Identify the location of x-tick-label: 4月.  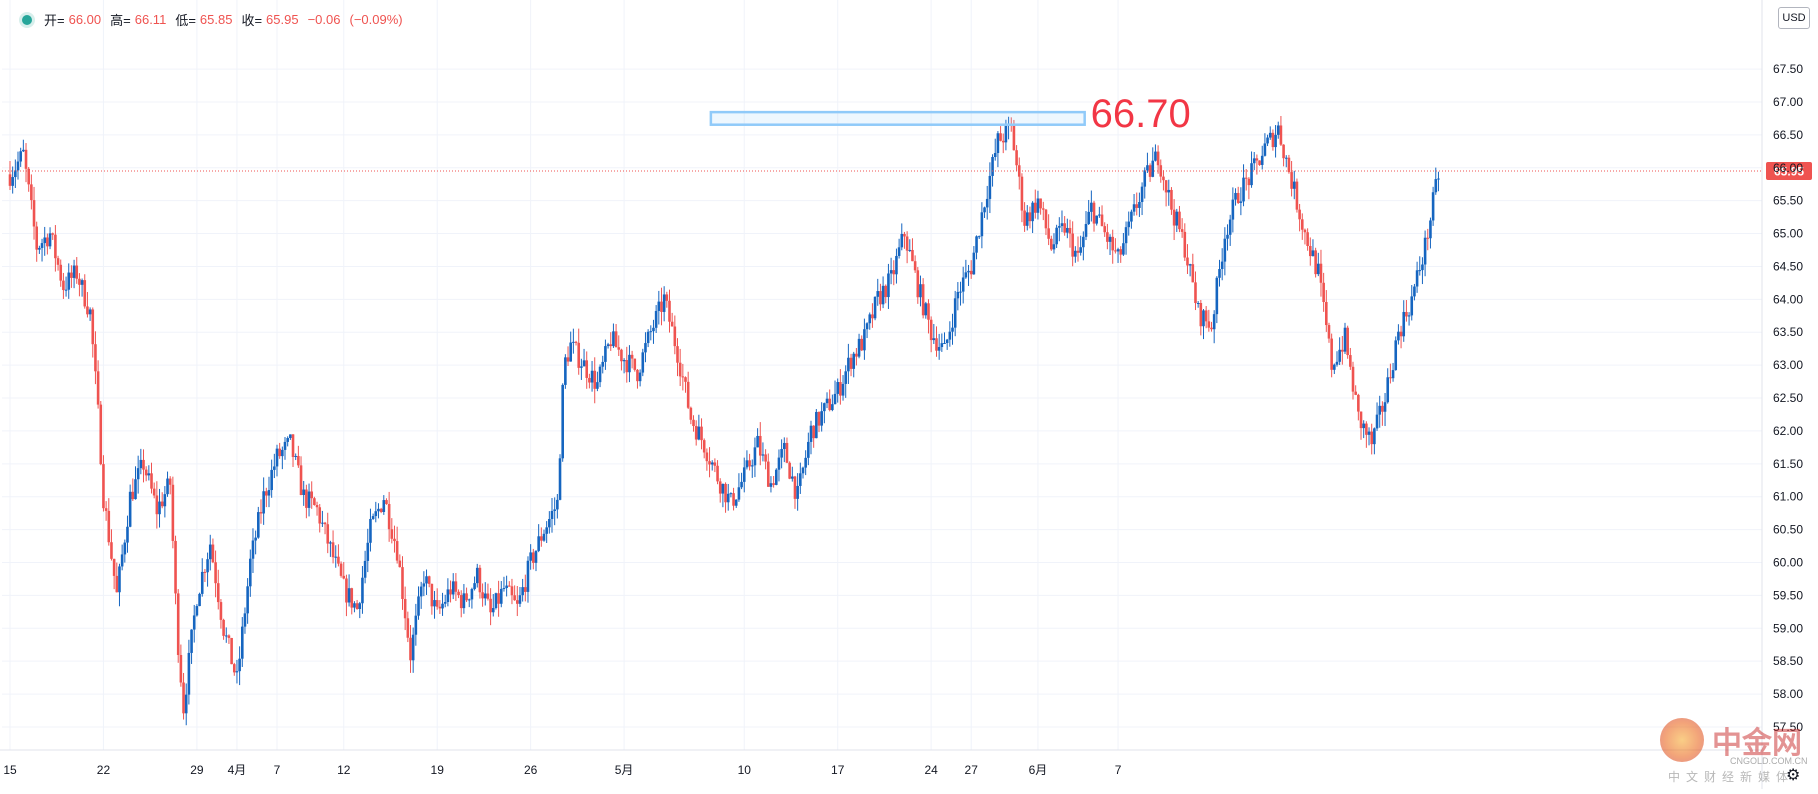
(237, 770).